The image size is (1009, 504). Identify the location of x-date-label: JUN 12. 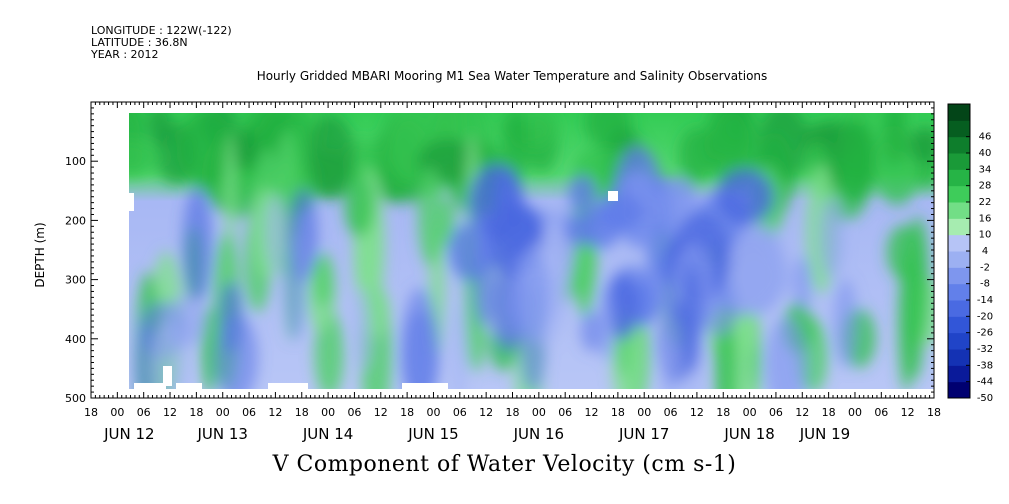
(128, 434).